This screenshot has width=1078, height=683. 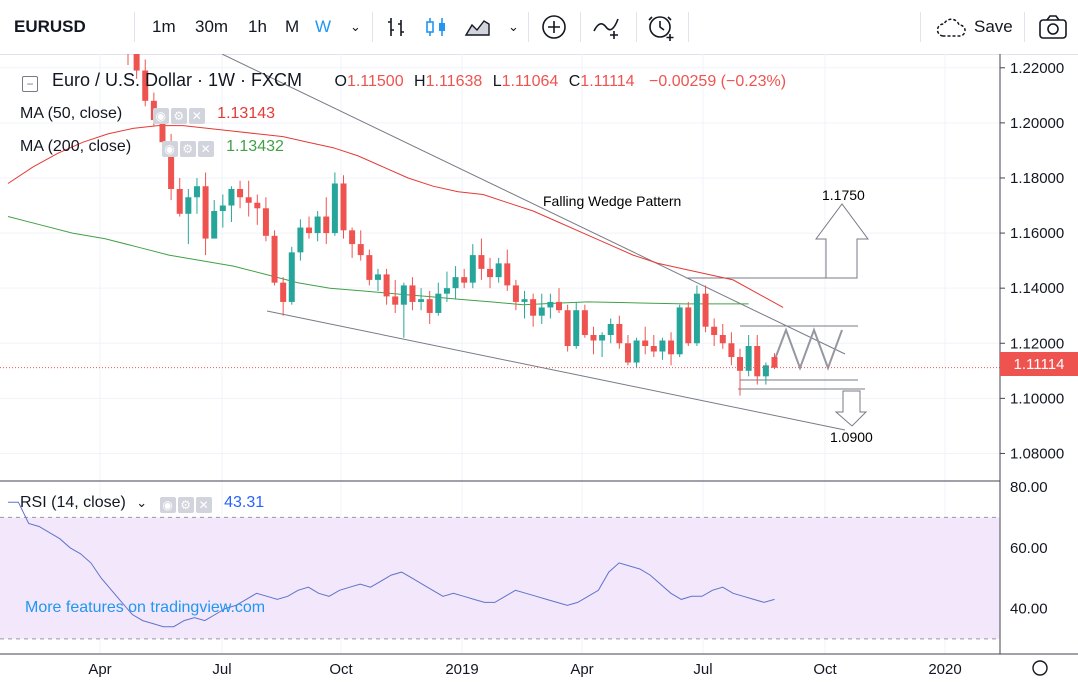 I want to click on interval-1m-button: 1m, so click(x=164, y=26).